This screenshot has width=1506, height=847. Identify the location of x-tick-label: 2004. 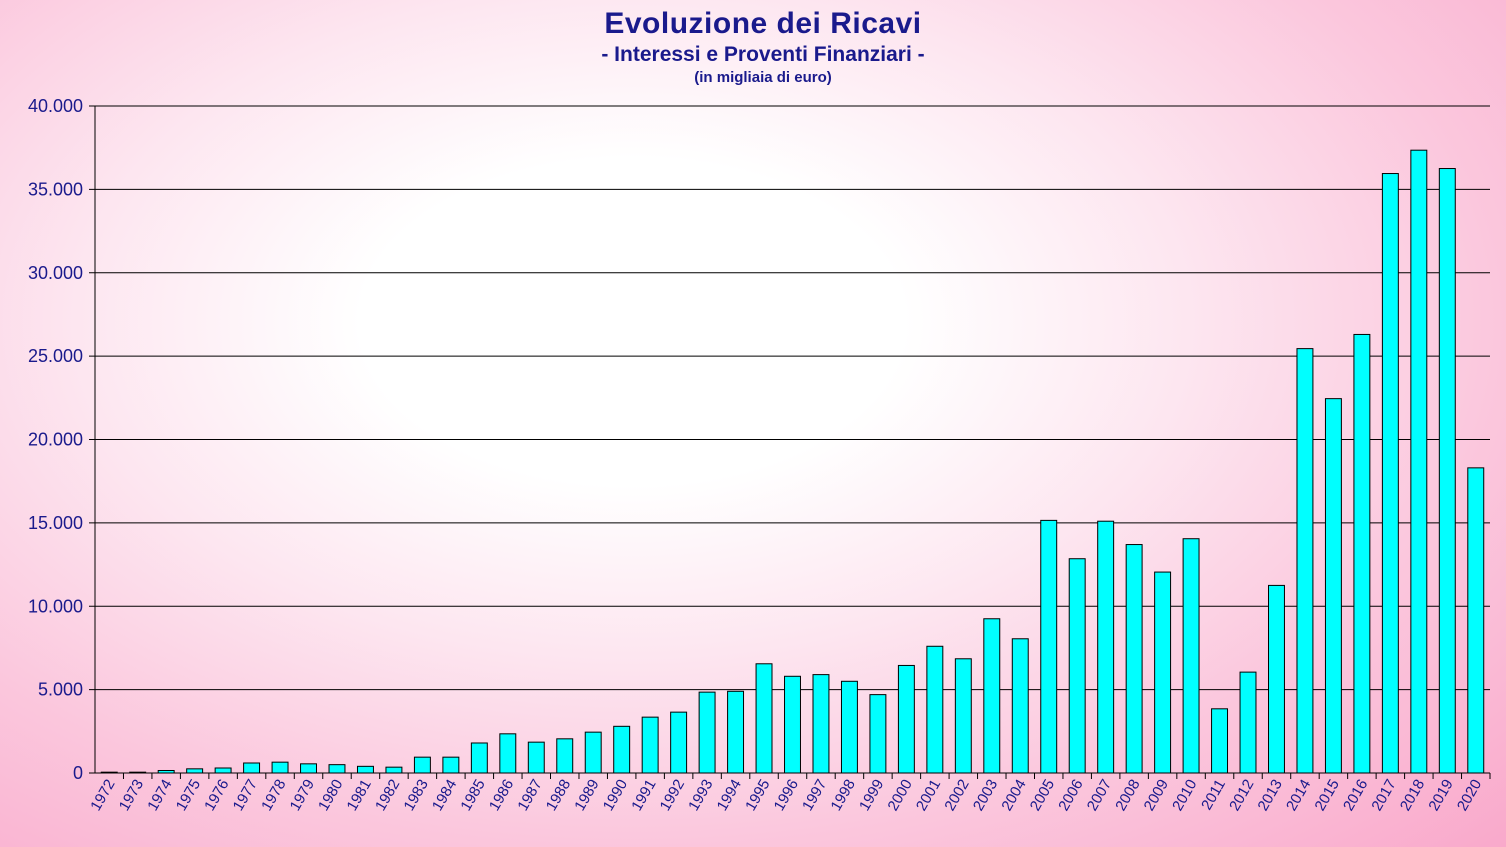
(1013, 795).